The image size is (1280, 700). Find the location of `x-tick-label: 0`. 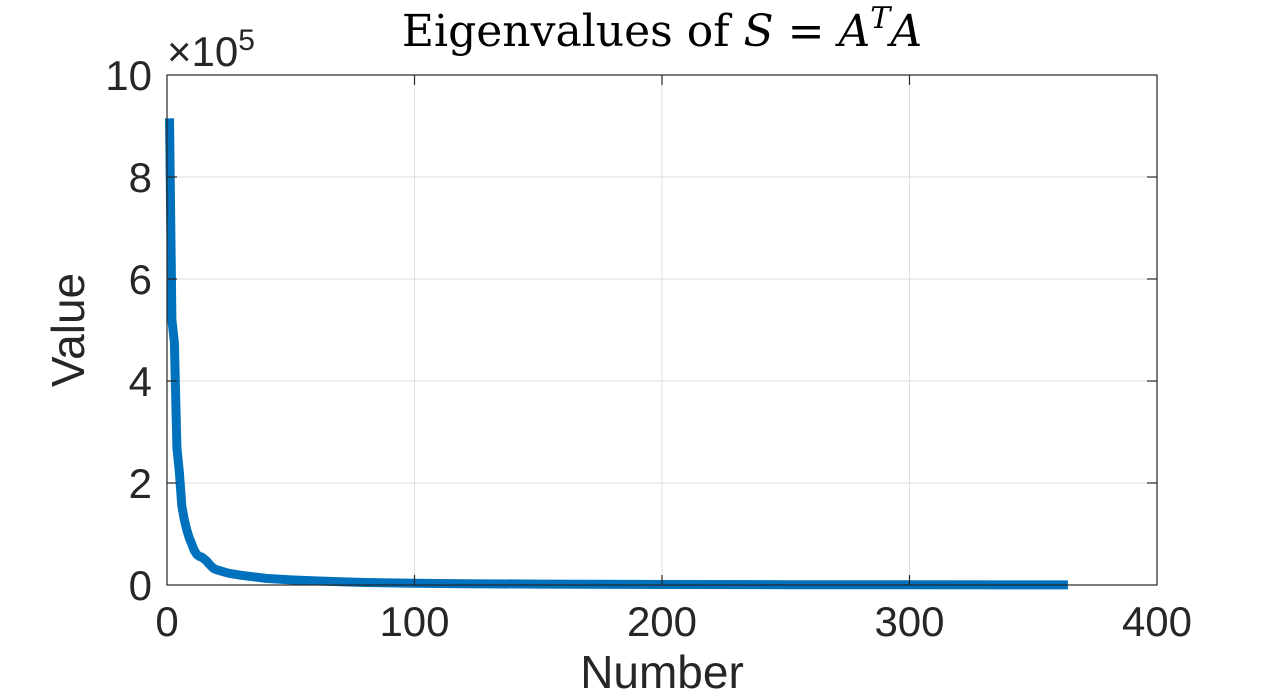

x-tick-label: 0 is located at coordinates (166, 621).